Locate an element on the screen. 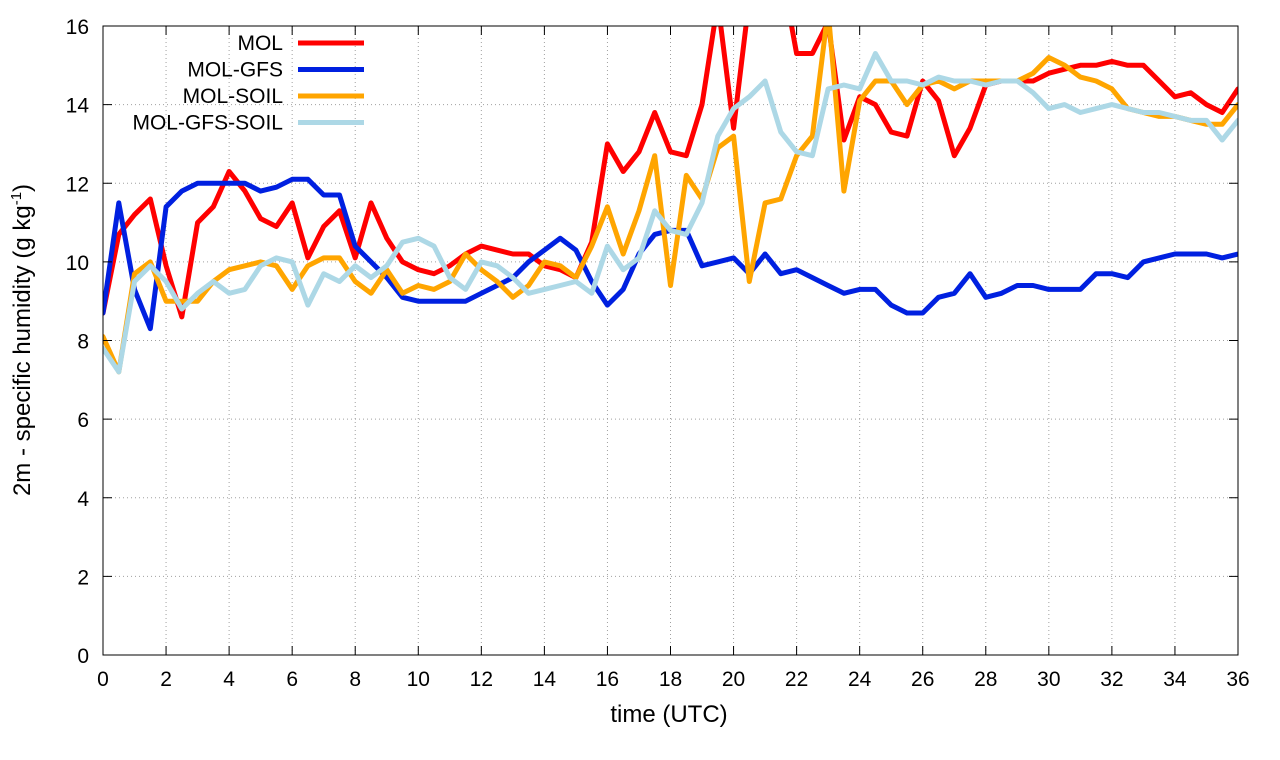  y-tick-label: 2 is located at coordinates (83, 577).